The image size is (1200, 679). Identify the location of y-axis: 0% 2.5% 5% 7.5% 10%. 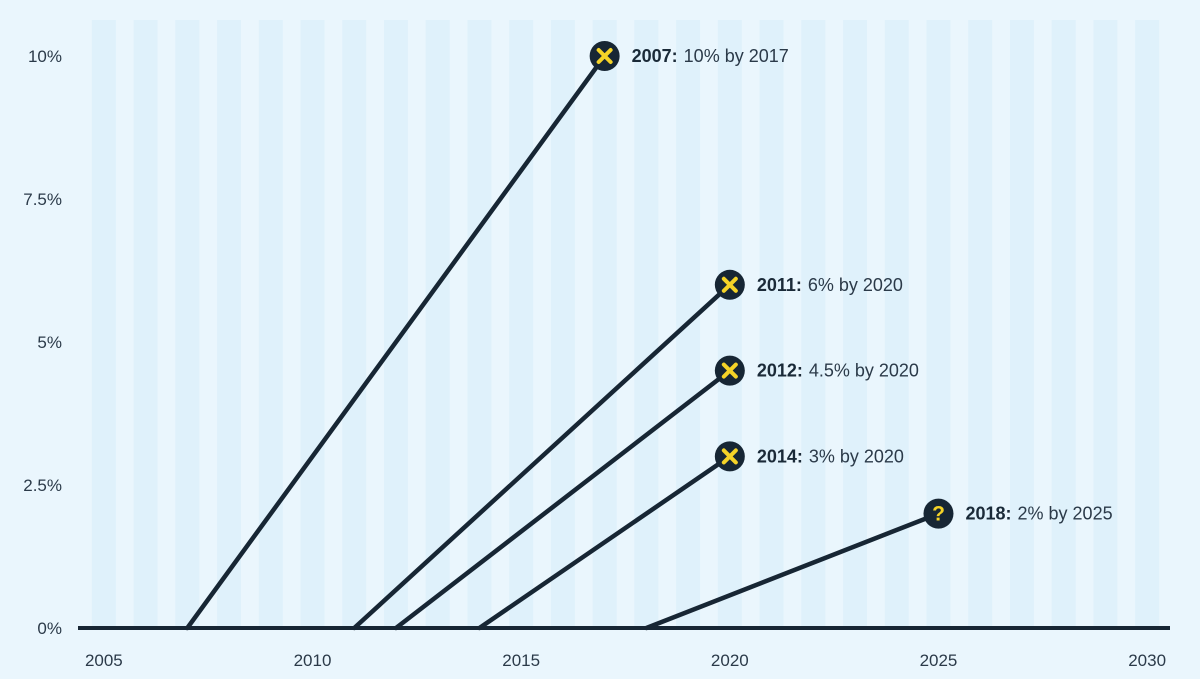
(42, 342).